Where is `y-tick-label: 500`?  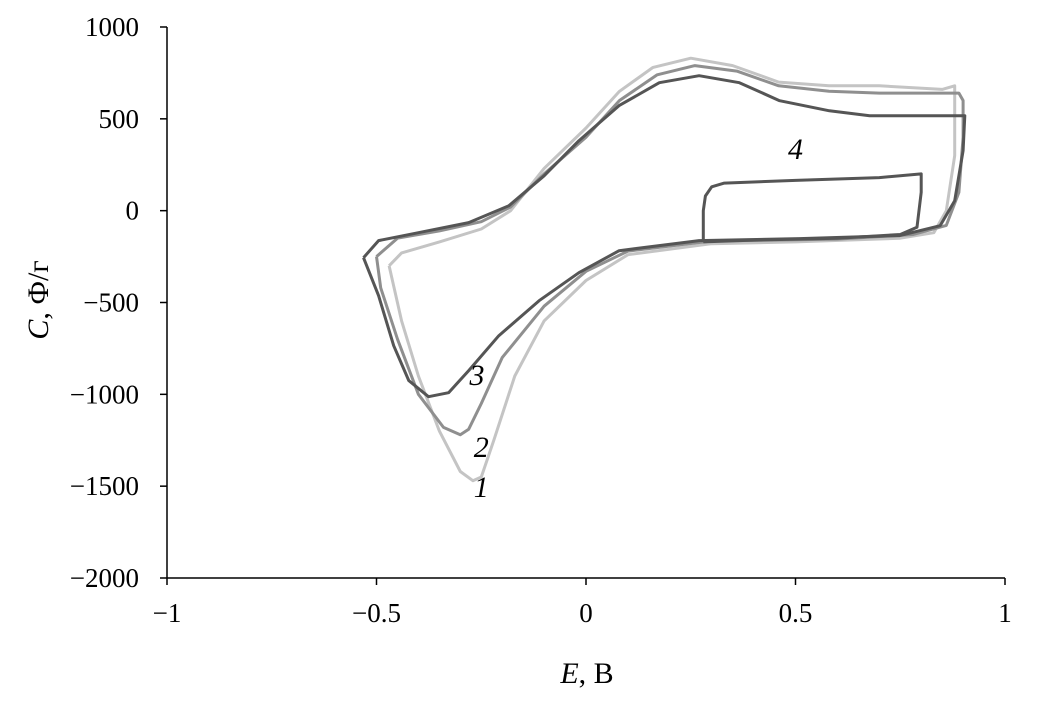 y-tick-label: 500 is located at coordinates (119, 119).